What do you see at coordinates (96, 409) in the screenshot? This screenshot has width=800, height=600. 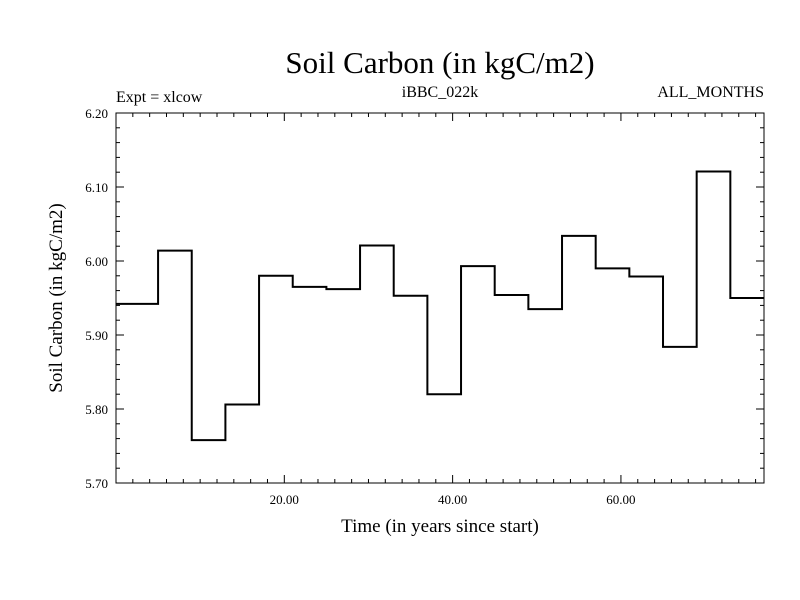 I see `y-tick-label: 5.80` at bounding box center [96, 409].